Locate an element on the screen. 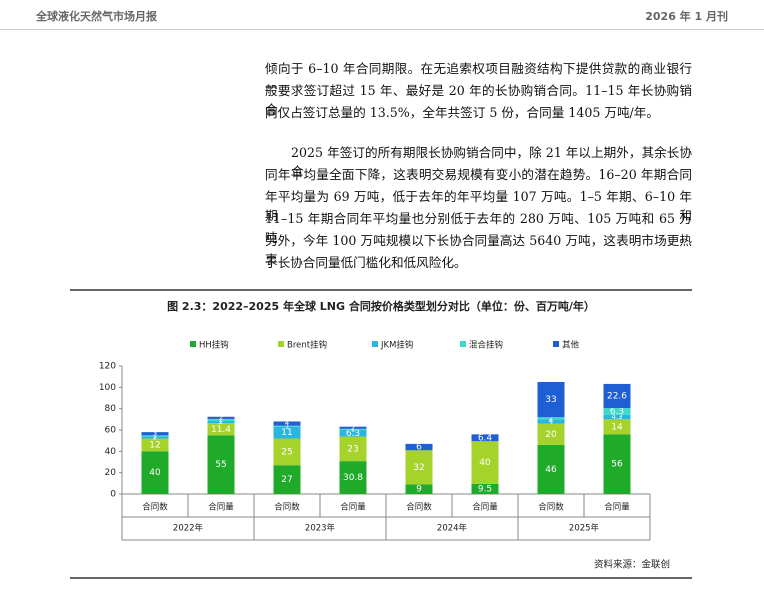 The height and width of the screenshot is (600, 764). data-label: 9.5 is located at coordinates (485, 489).